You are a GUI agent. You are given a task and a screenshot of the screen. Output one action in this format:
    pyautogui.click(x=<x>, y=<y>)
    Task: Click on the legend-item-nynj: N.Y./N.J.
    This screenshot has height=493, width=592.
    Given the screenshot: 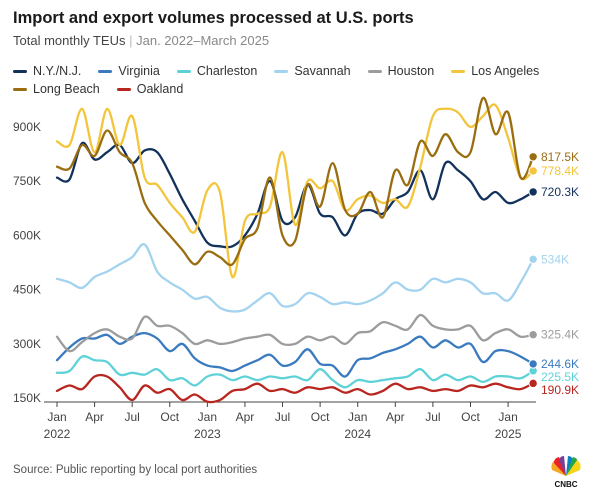 What is the action you would take?
    pyautogui.click(x=47, y=71)
    